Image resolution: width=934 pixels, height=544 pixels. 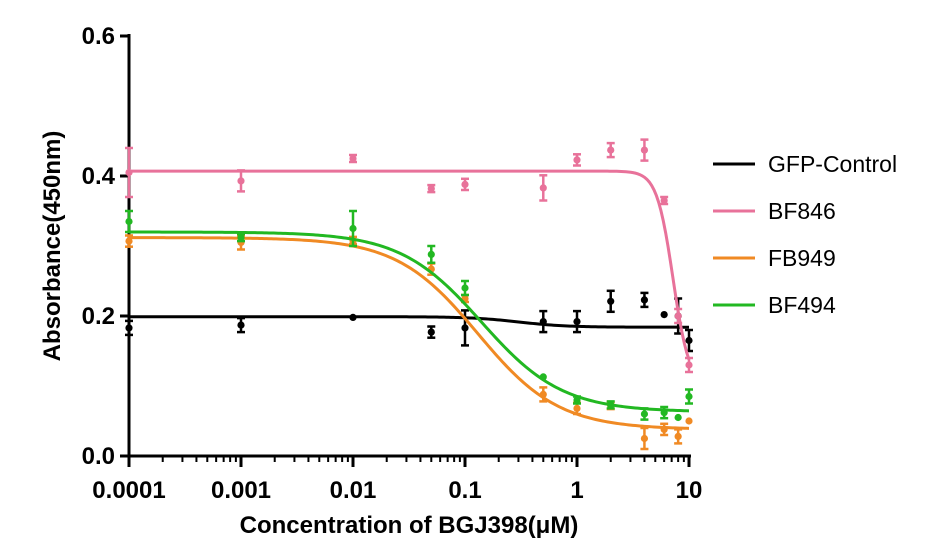 I want to click on legend: GFP-Control BF846 FB949 BF494, so click(x=805, y=234).